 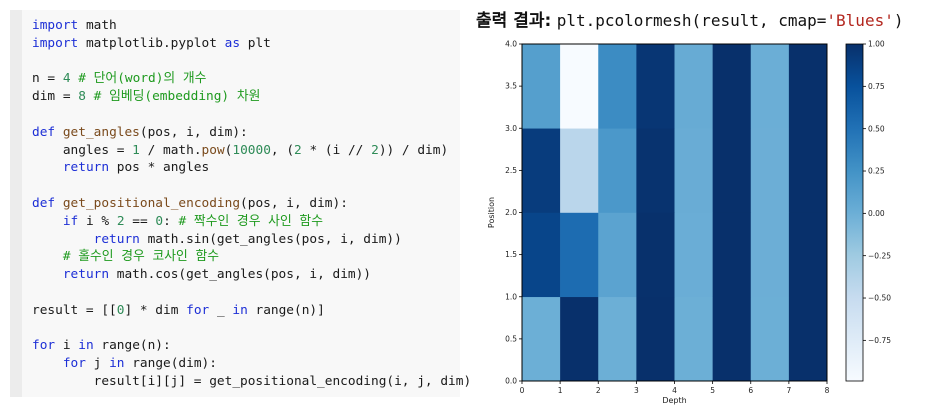 What do you see at coordinates (674, 400) in the screenshot?
I see `x-axis-label: Depth` at bounding box center [674, 400].